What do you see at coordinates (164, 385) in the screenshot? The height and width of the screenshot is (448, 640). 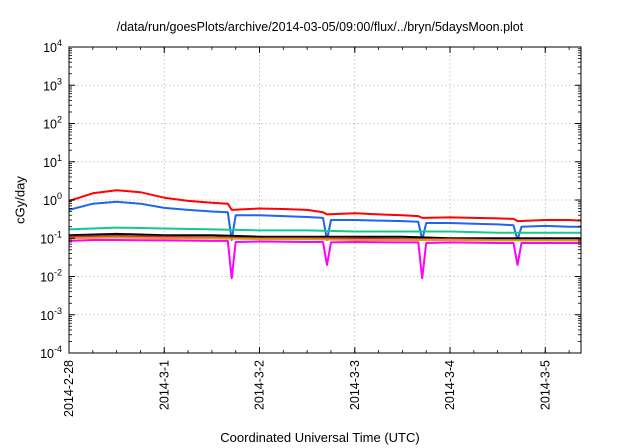 I see `x-tick-label: 2014-3-1` at bounding box center [164, 385].